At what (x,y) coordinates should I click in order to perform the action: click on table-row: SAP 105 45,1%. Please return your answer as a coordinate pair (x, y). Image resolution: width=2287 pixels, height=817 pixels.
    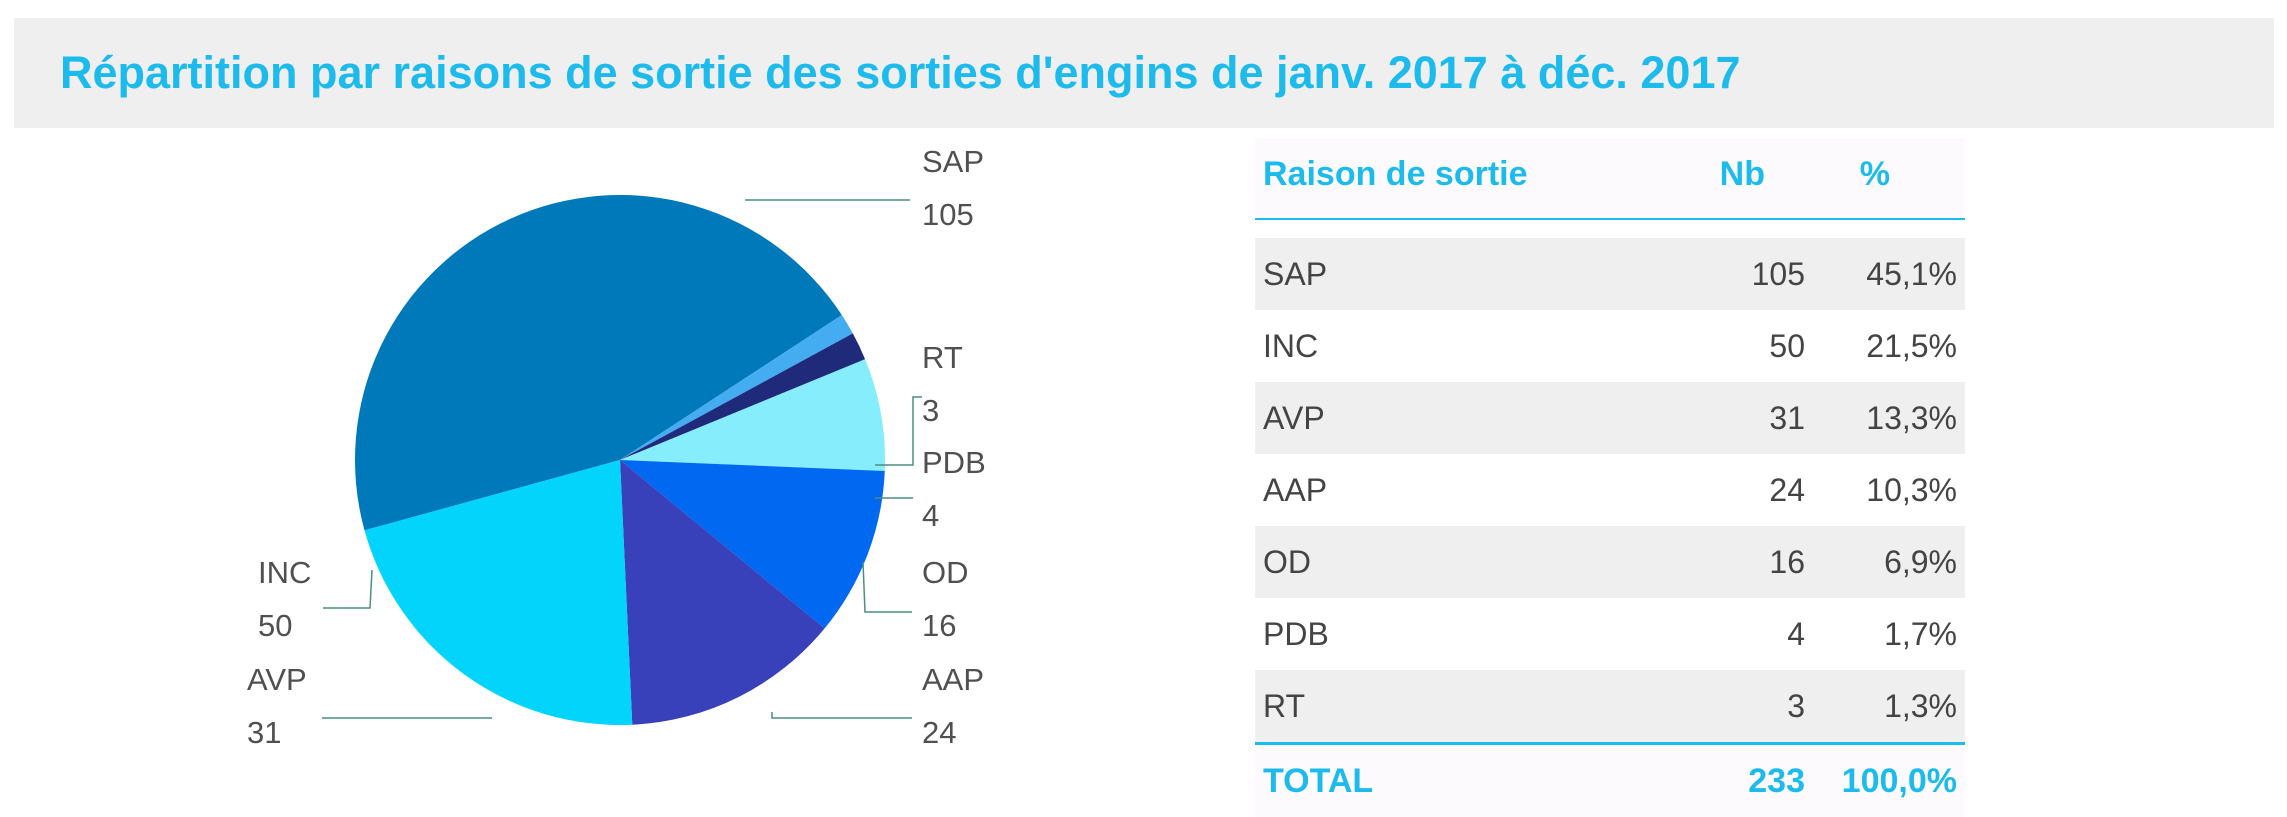
    Looking at the image, I should click on (1610, 274).